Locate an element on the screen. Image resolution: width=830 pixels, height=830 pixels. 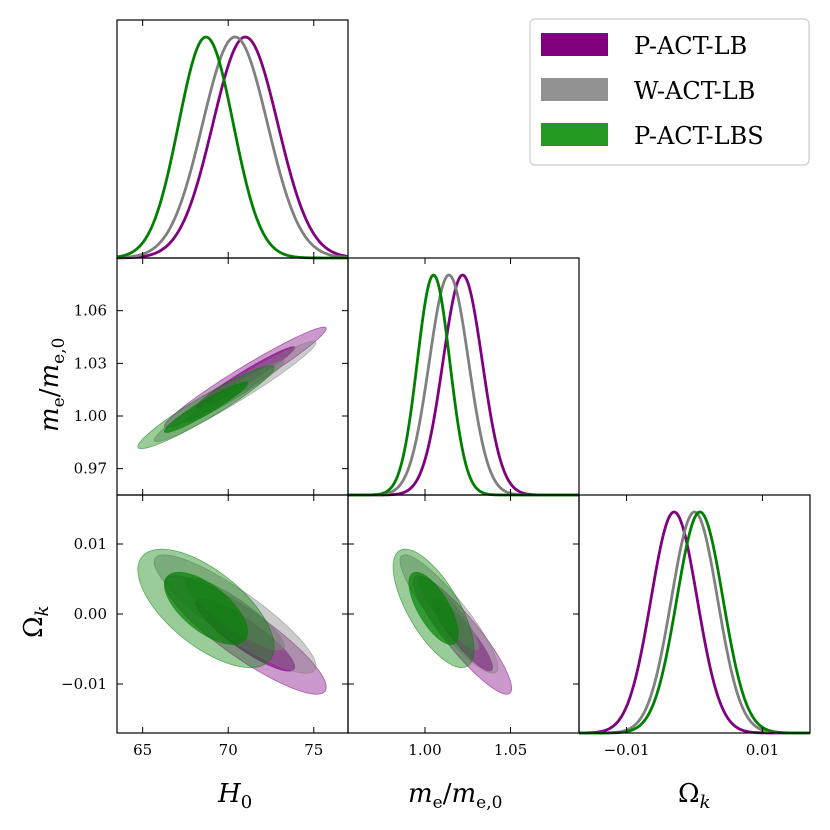
marginal-w-act-lb-me is located at coordinates (463, 385).